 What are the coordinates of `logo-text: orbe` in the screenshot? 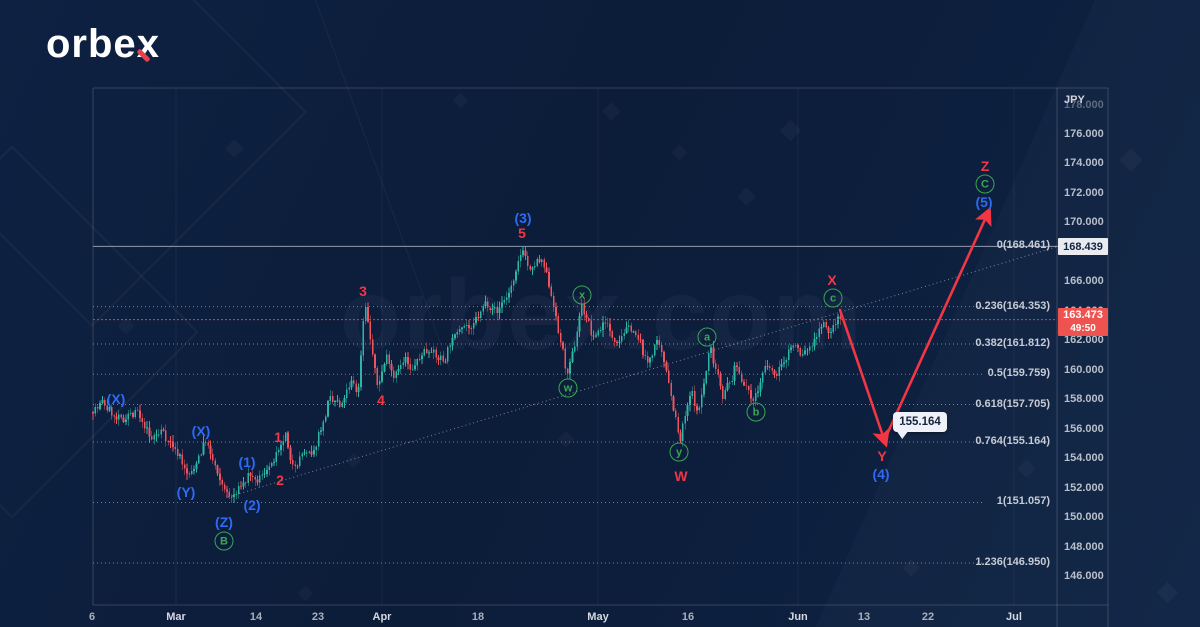 It's located at (91, 44).